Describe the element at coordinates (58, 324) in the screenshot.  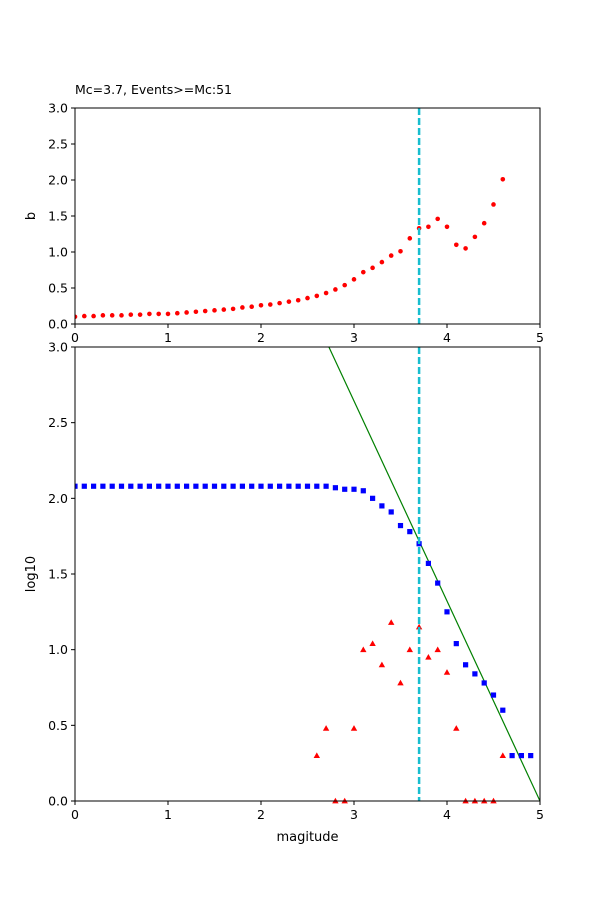
I see `top-y-tick-label: 0.0` at that location.